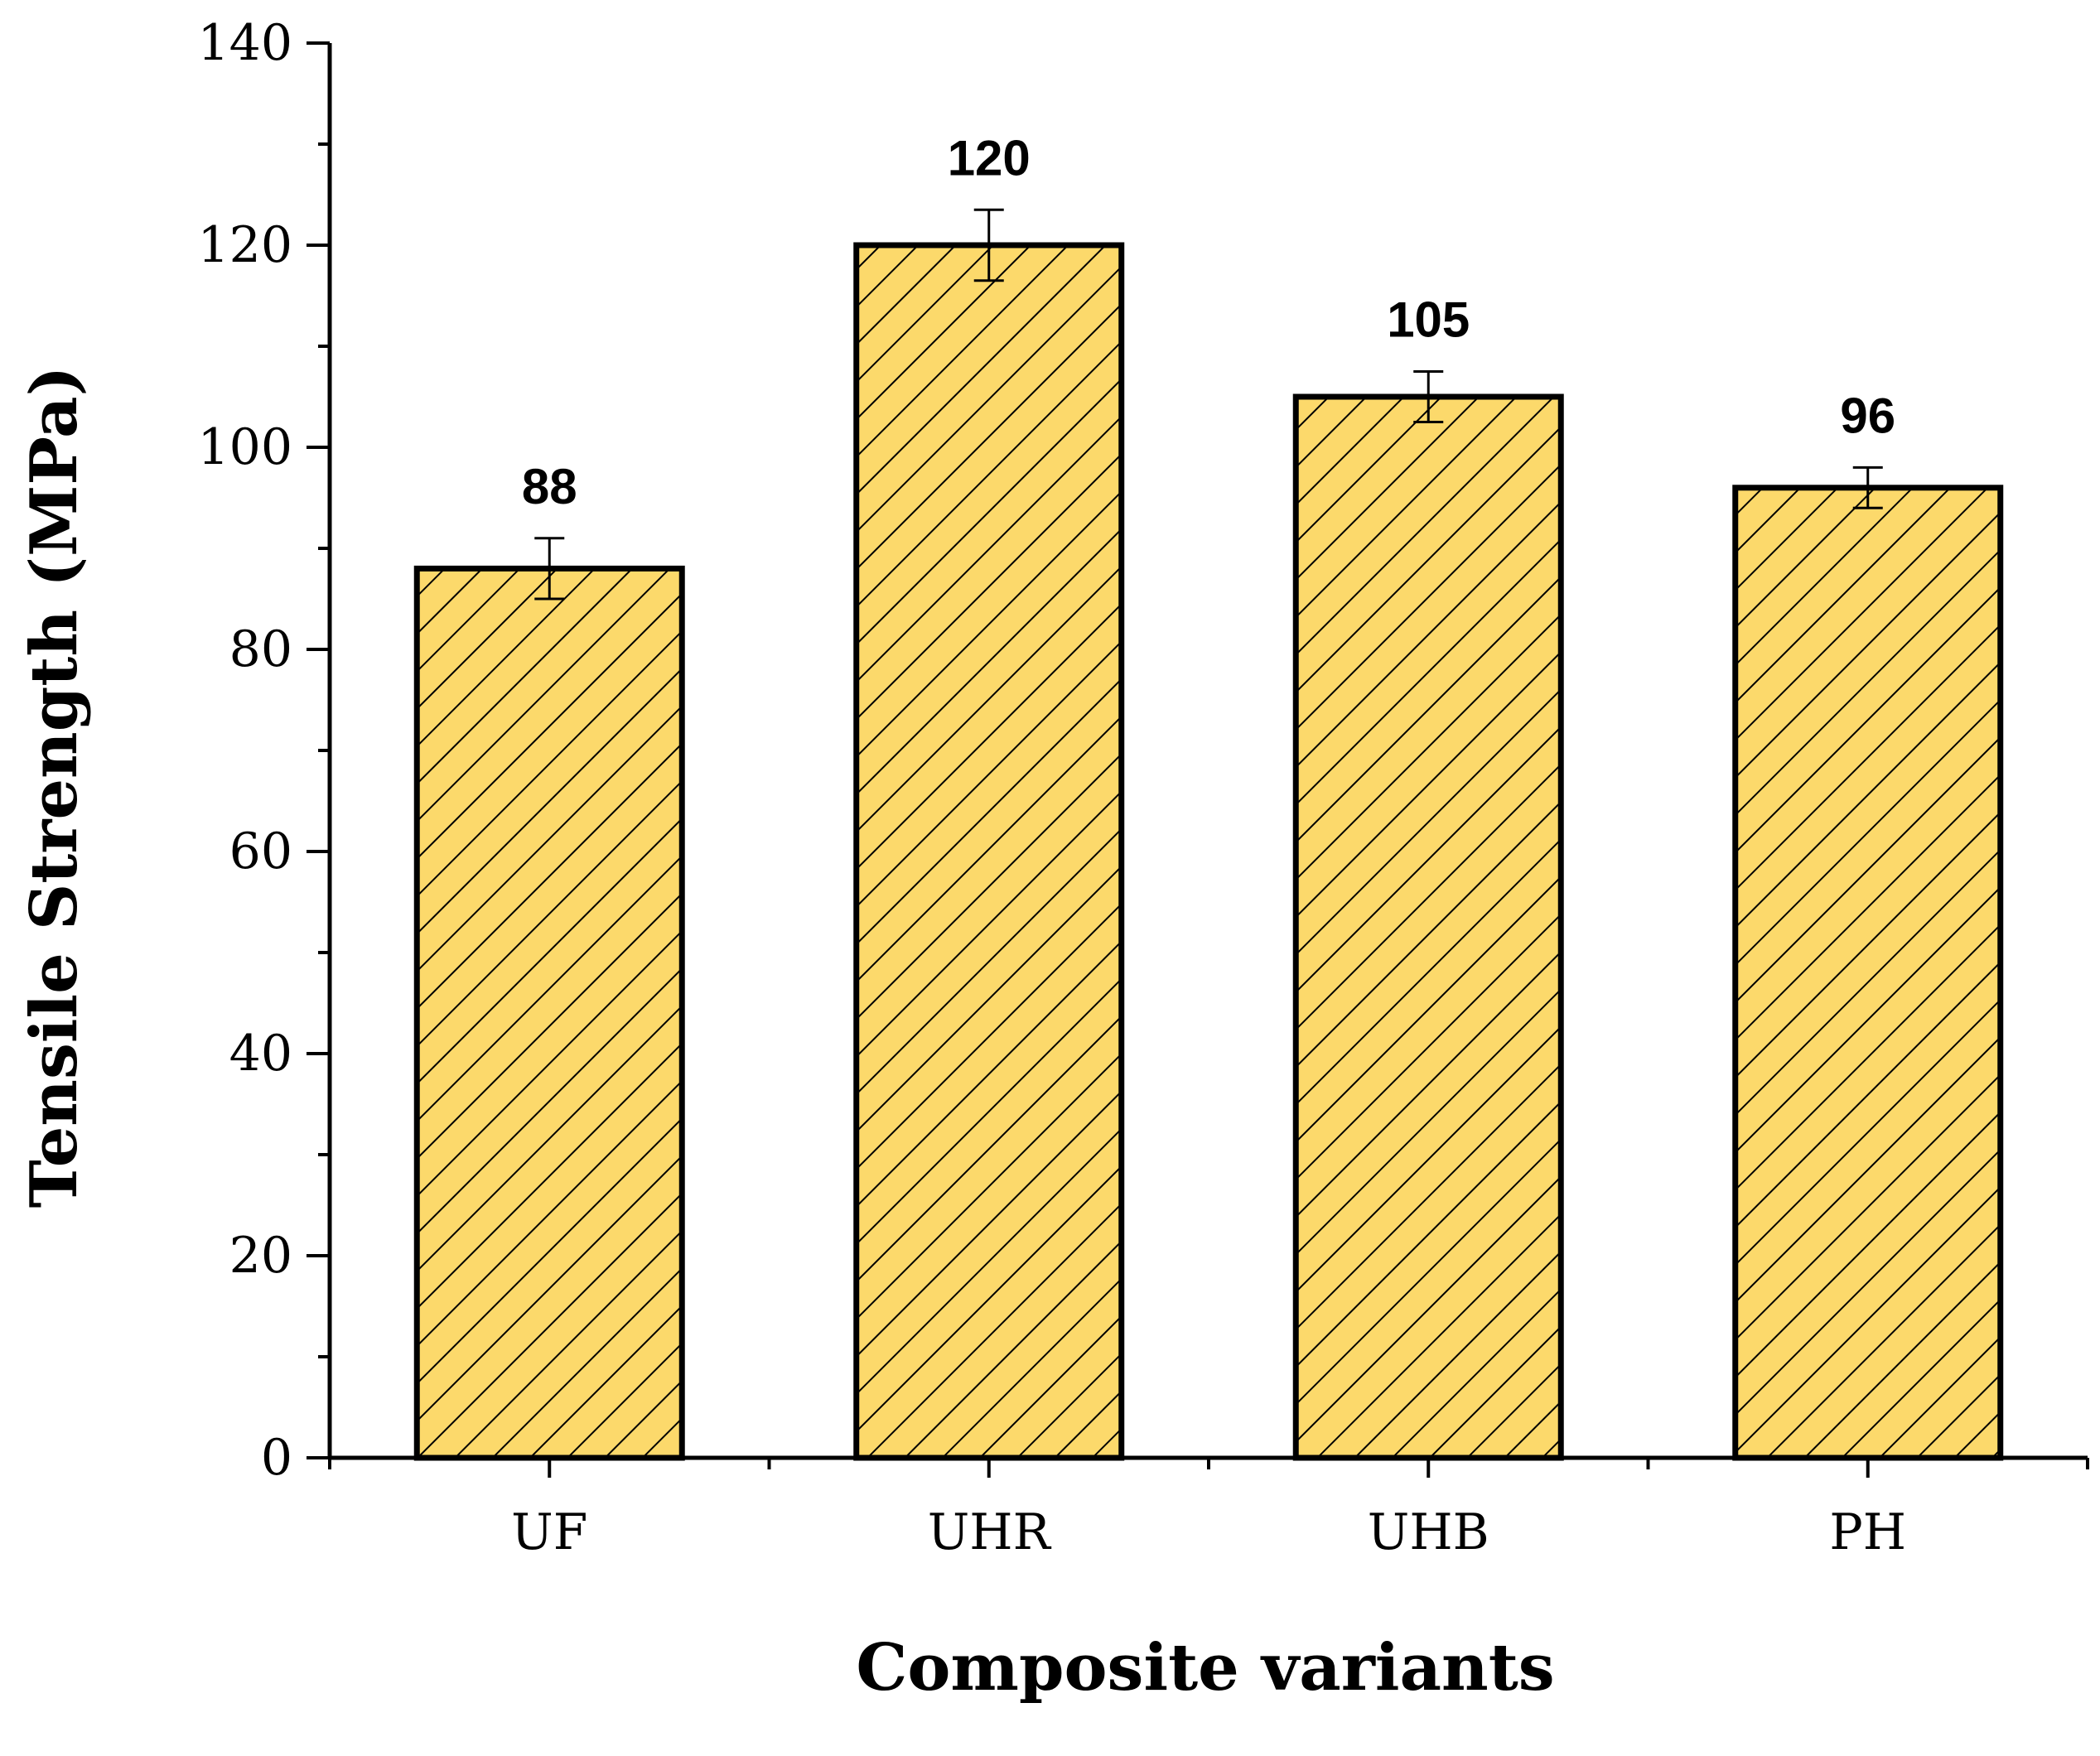 This screenshot has height=1756, width=2100. Describe the element at coordinates (549, 486) in the screenshot. I see `data-label-UF: 88` at that location.